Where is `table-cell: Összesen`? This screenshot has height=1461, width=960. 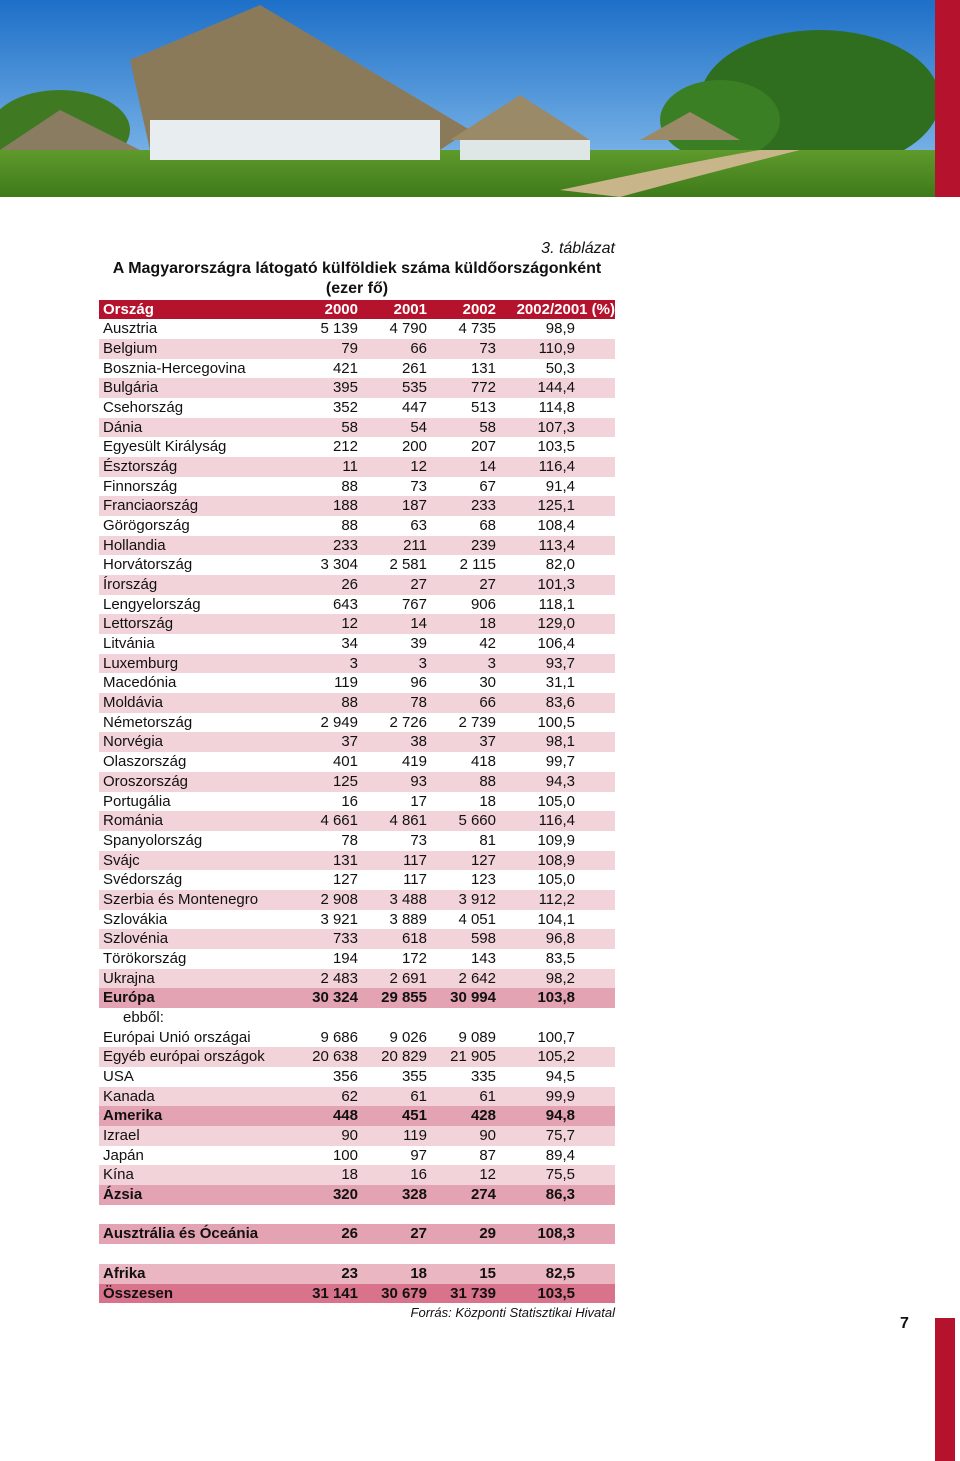 table-cell: Összesen is located at coordinates (138, 1293).